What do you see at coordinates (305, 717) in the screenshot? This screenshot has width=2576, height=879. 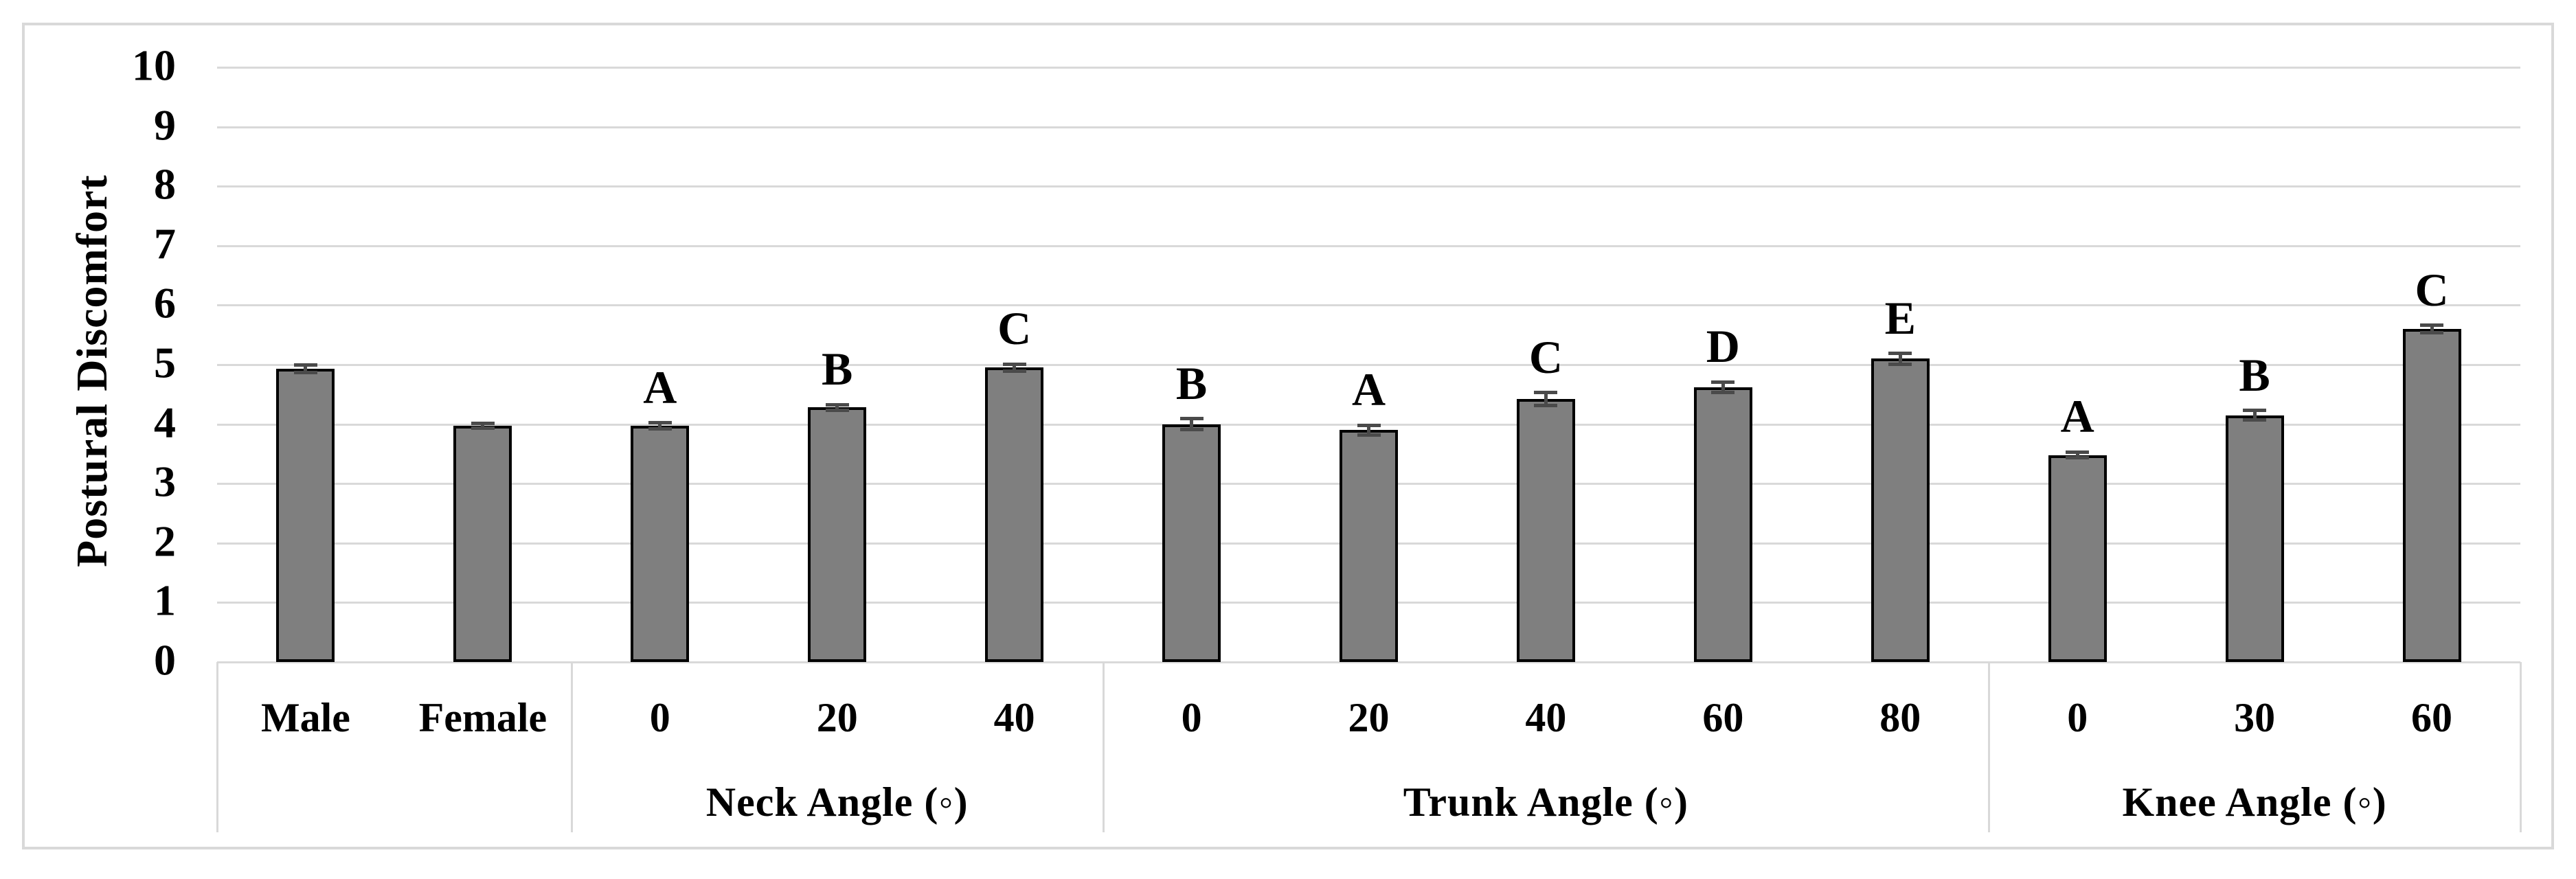 I see `category-label: Male` at bounding box center [305, 717].